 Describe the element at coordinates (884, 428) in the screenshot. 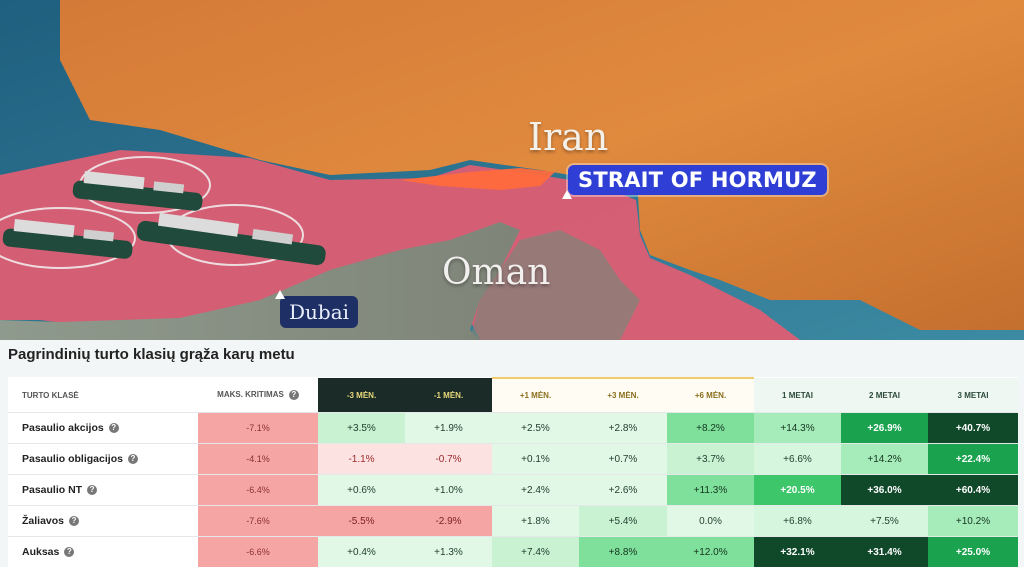

I see `value-cell: +26.9%` at that location.